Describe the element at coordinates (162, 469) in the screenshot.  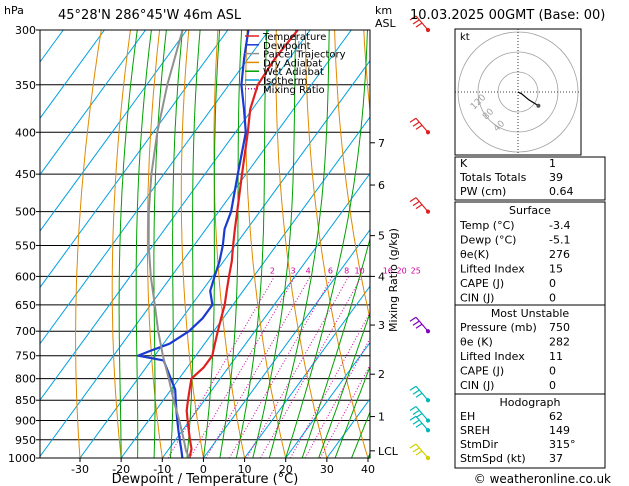
I see `x-tick-label: -10` at that location.